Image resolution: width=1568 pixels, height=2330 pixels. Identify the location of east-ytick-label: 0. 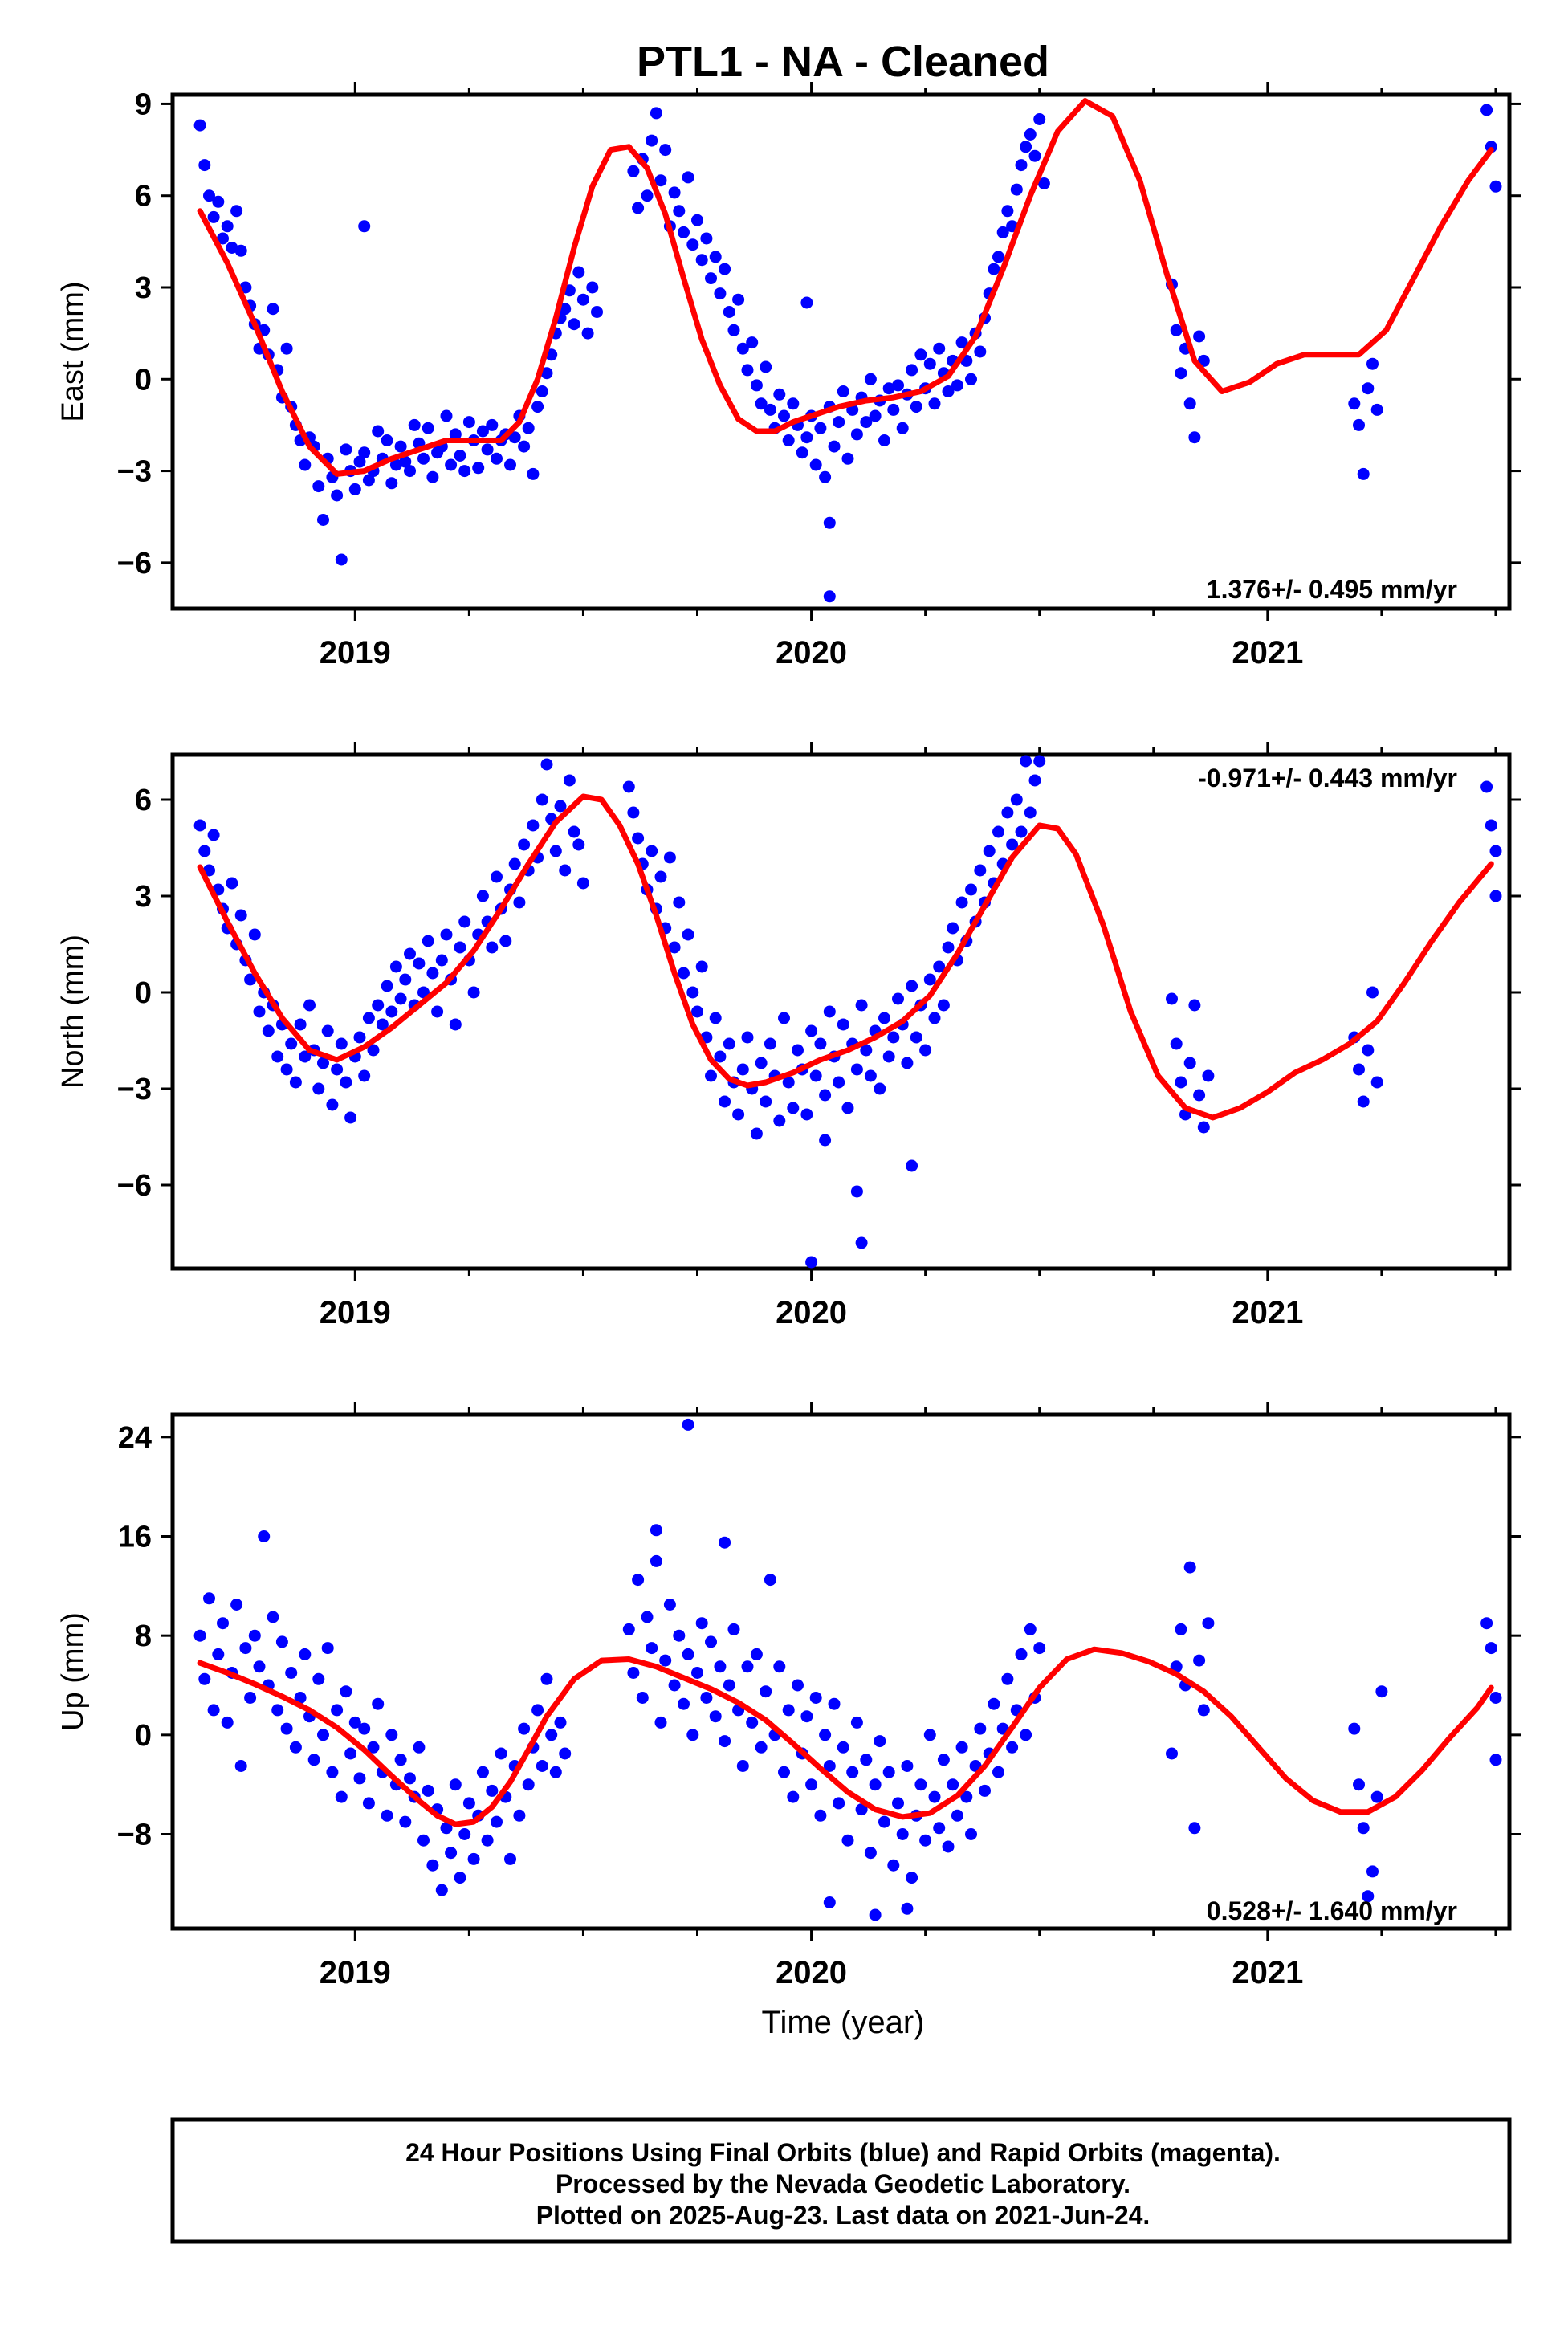
(143, 380).